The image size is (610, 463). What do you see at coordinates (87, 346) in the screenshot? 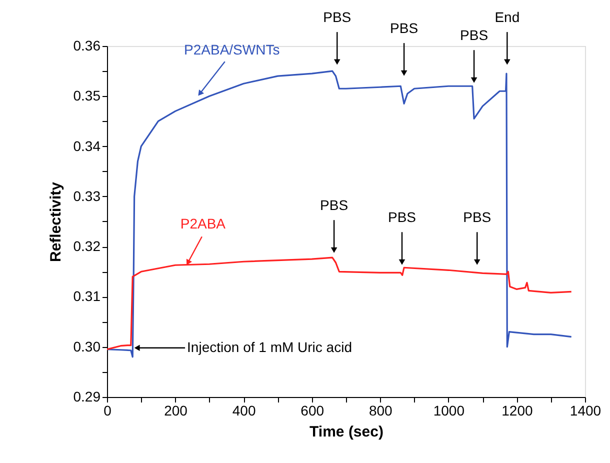
I see `y-tick-label: 0.30` at bounding box center [87, 346].